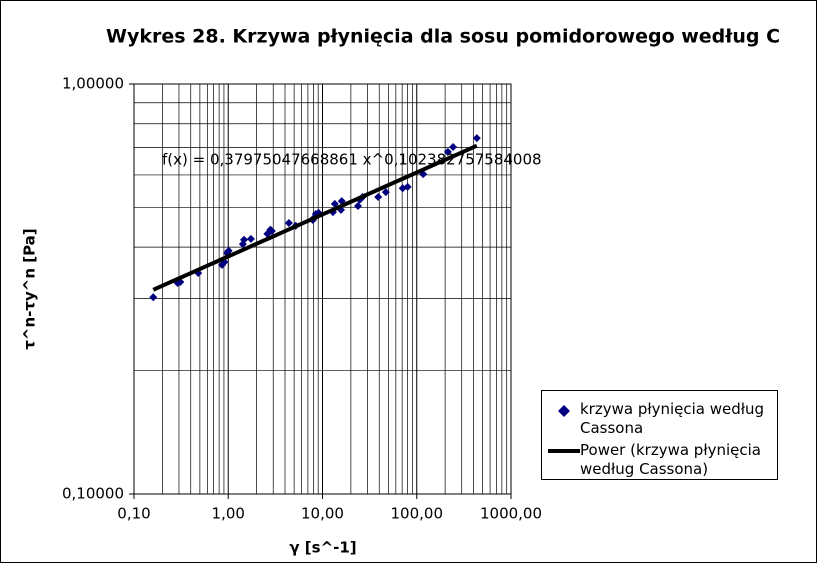 This screenshot has height=563, width=817. I want to click on x-tick-label: 100,00, so click(417, 514).